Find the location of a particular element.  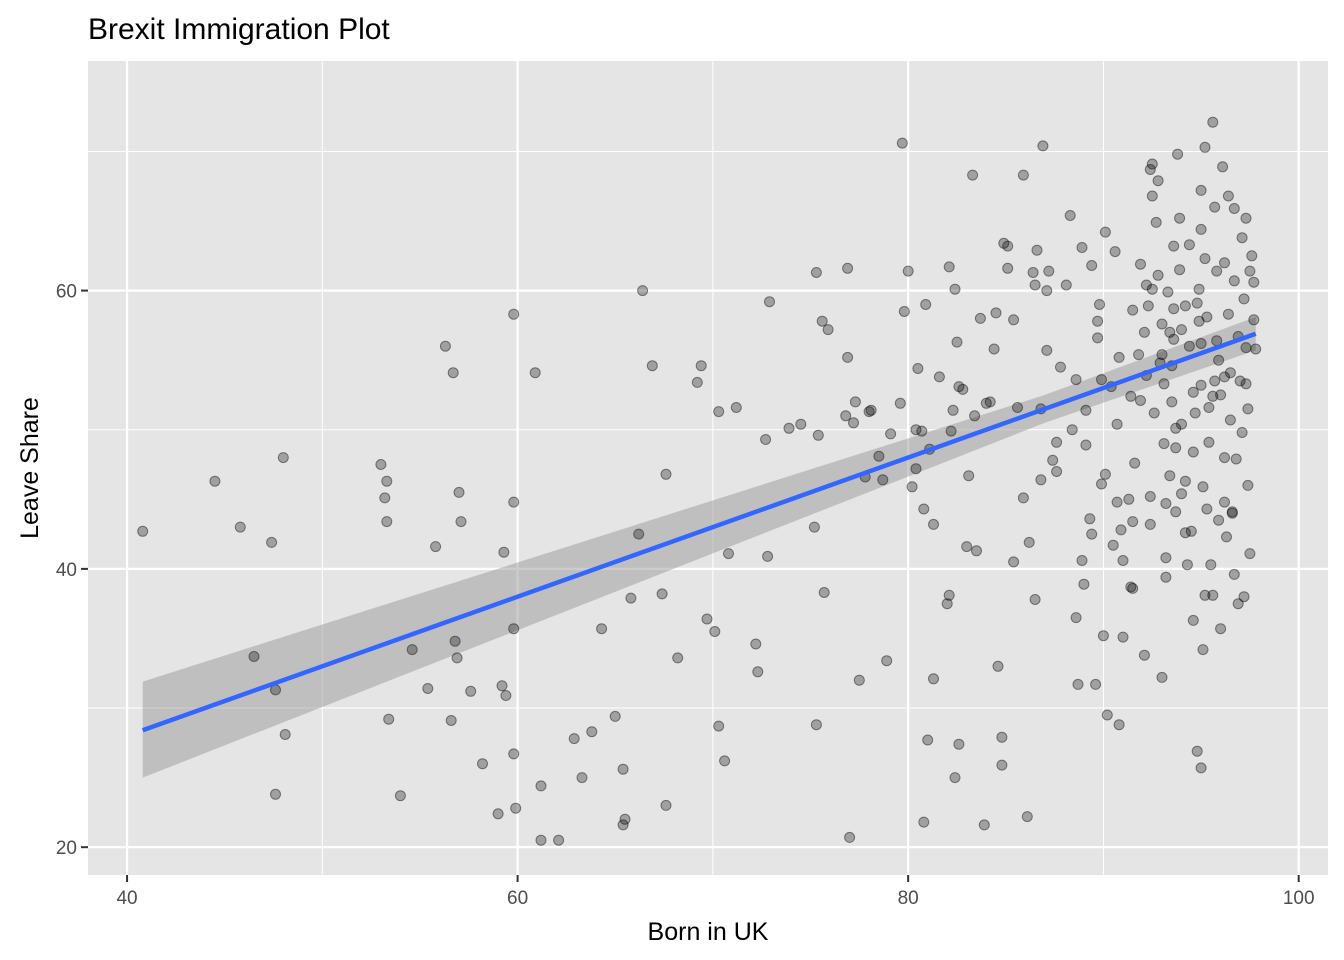

x-tick-label: 40 is located at coordinates (126, 898).